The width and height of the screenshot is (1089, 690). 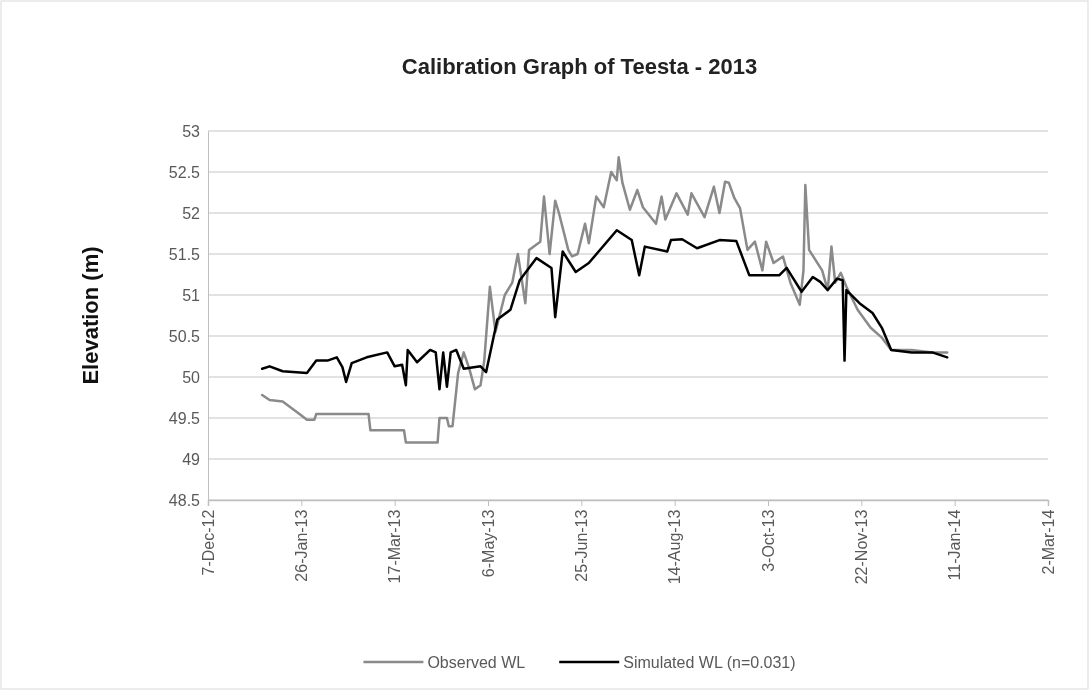 What do you see at coordinates (675, 547) in the screenshot?
I see `x-tick-label: 14-Aug-13` at bounding box center [675, 547].